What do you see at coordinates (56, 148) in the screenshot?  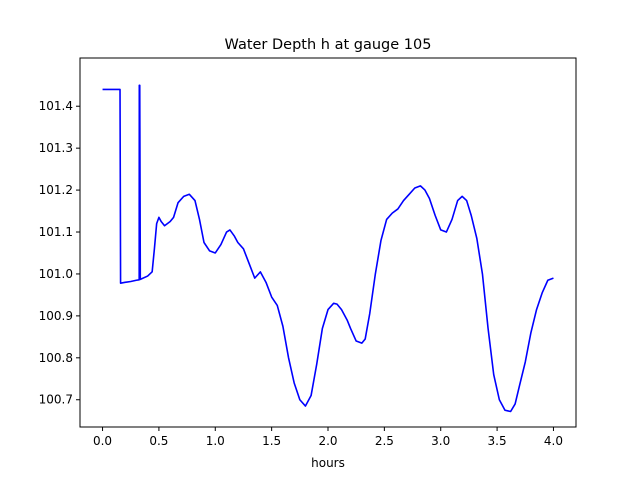 I see `y-tick-label: 101.3` at bounding box center [56, 148].